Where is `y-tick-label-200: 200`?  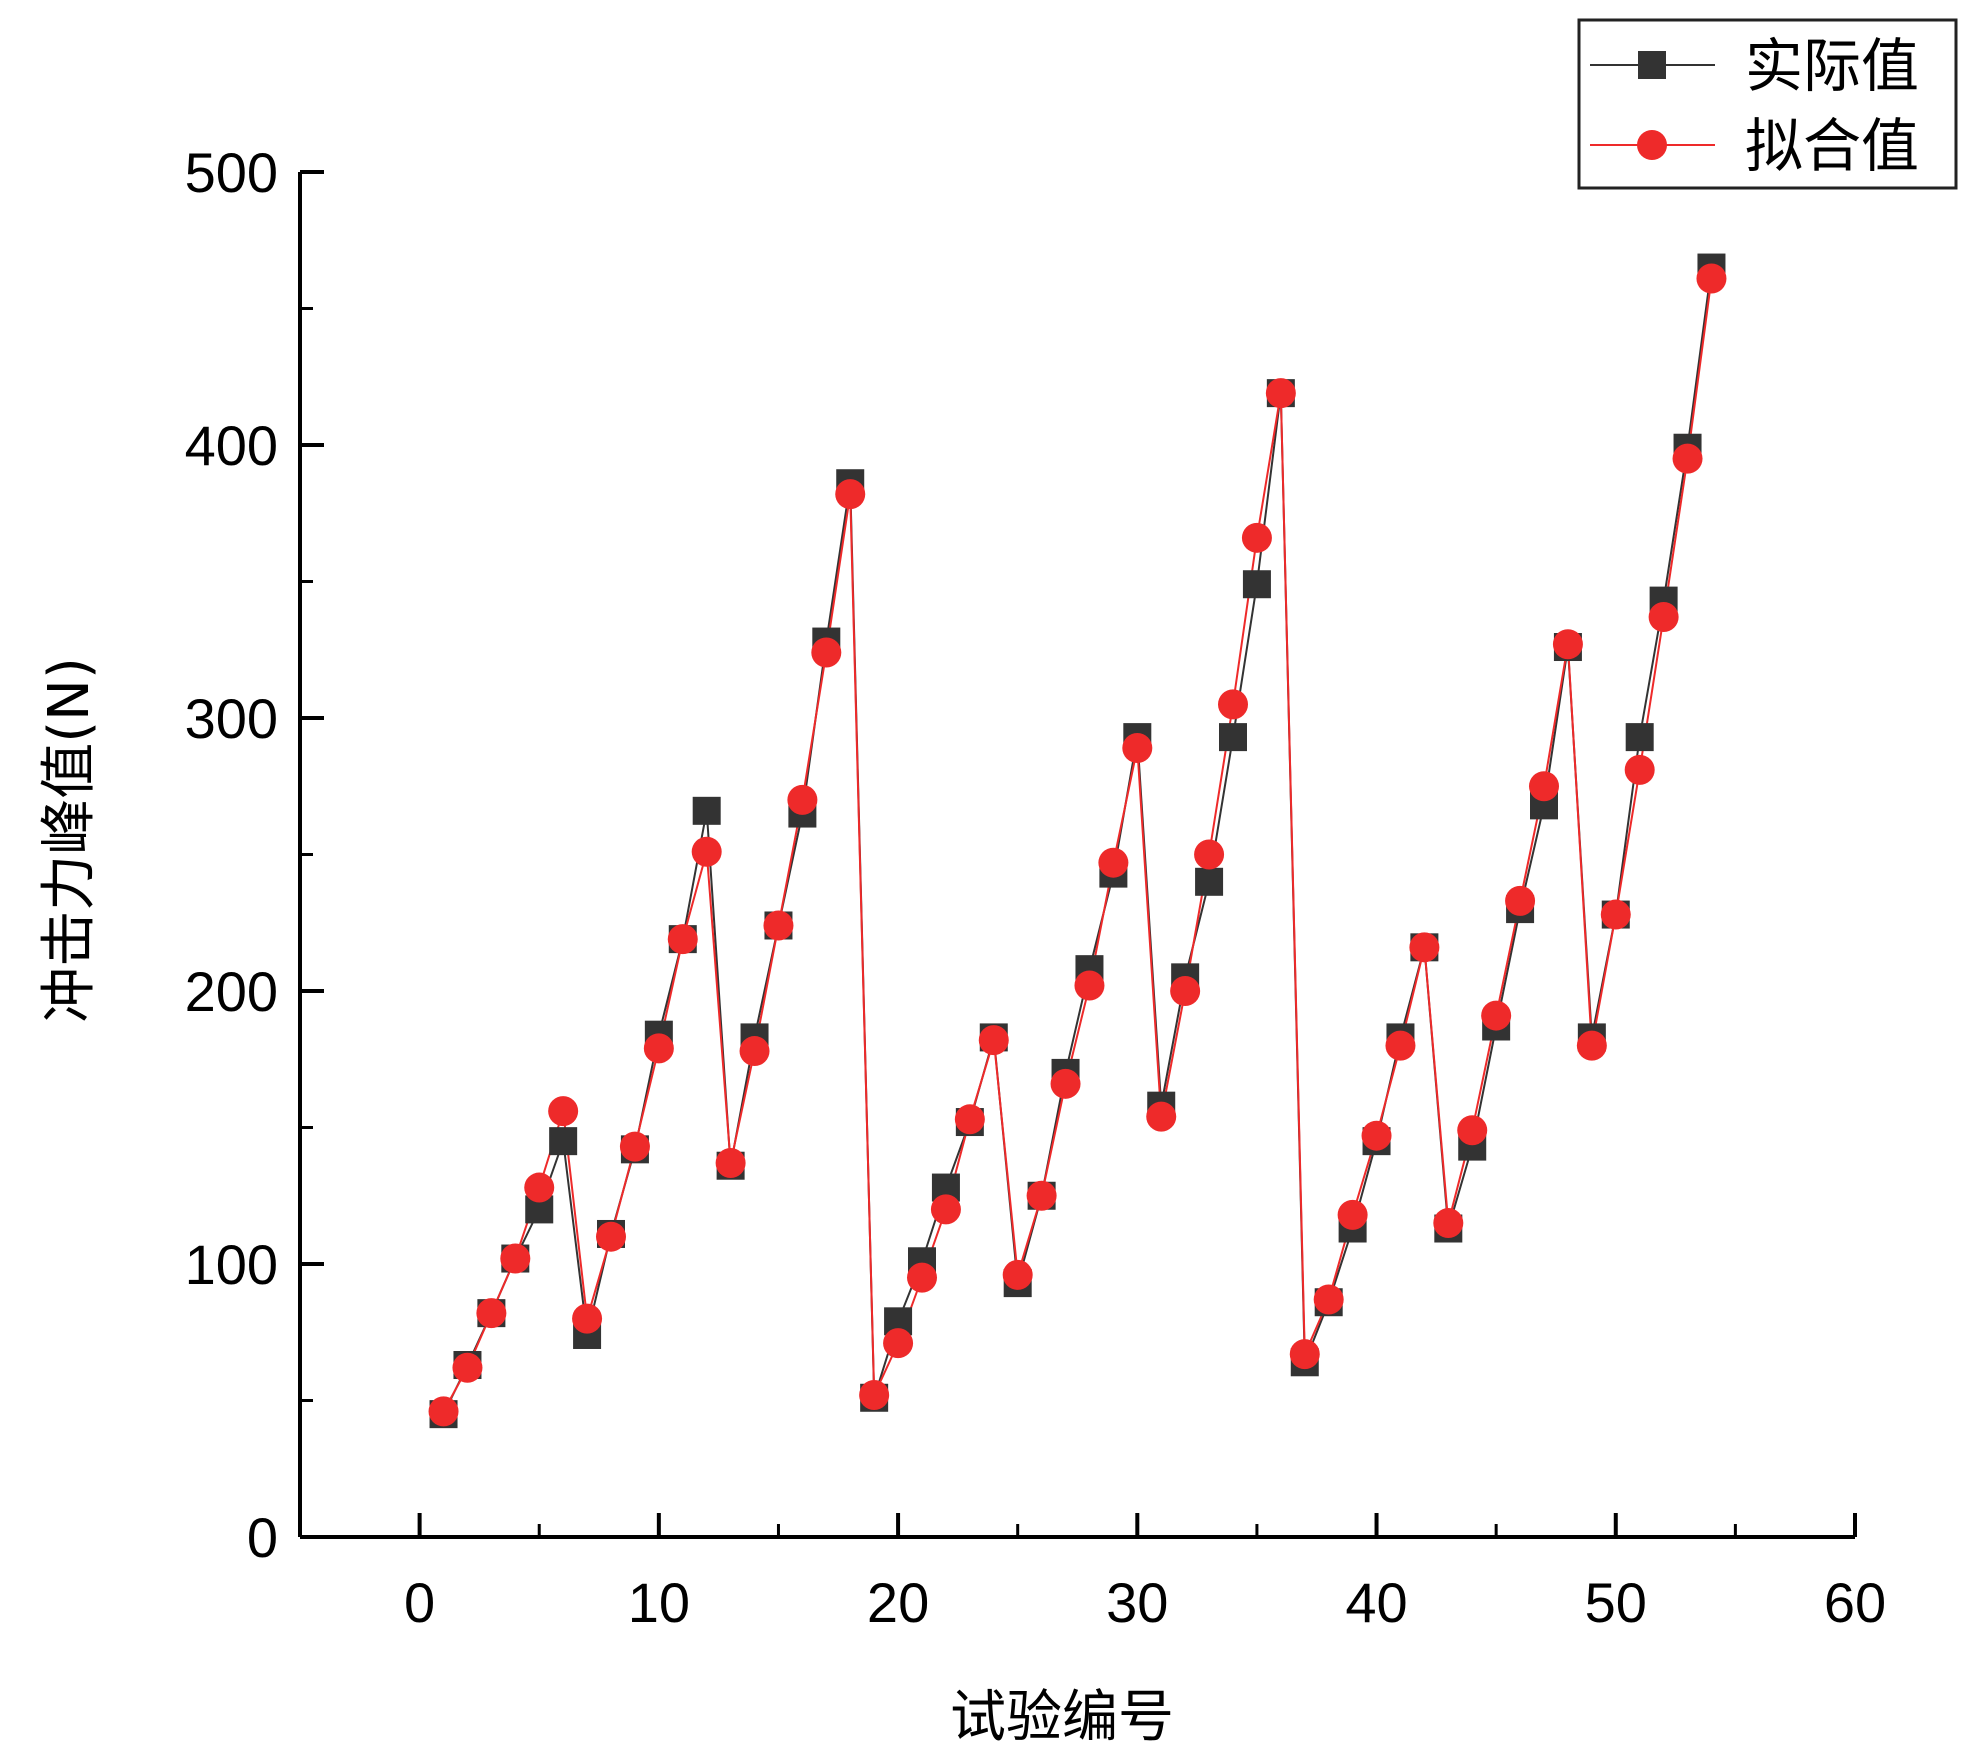
y-tick-label-200: 200 is located at coordinates (231, 991).